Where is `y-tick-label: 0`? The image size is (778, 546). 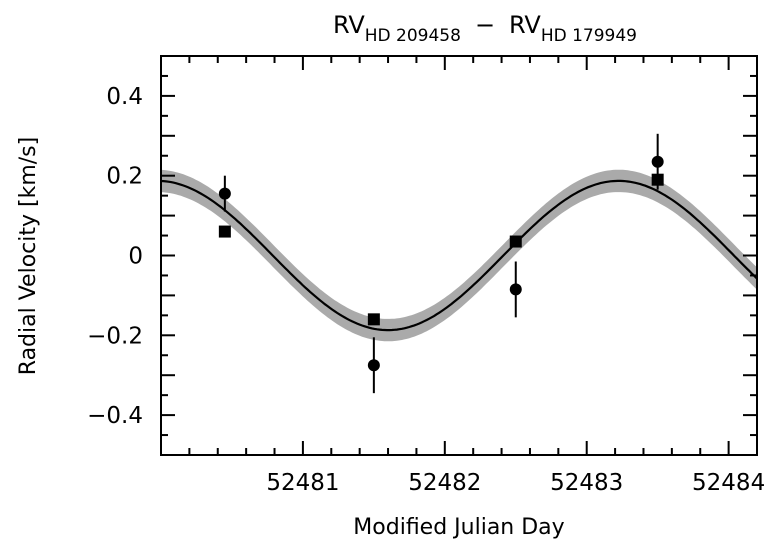
y-tick-label: 0 is located at coordinates (135, 257).